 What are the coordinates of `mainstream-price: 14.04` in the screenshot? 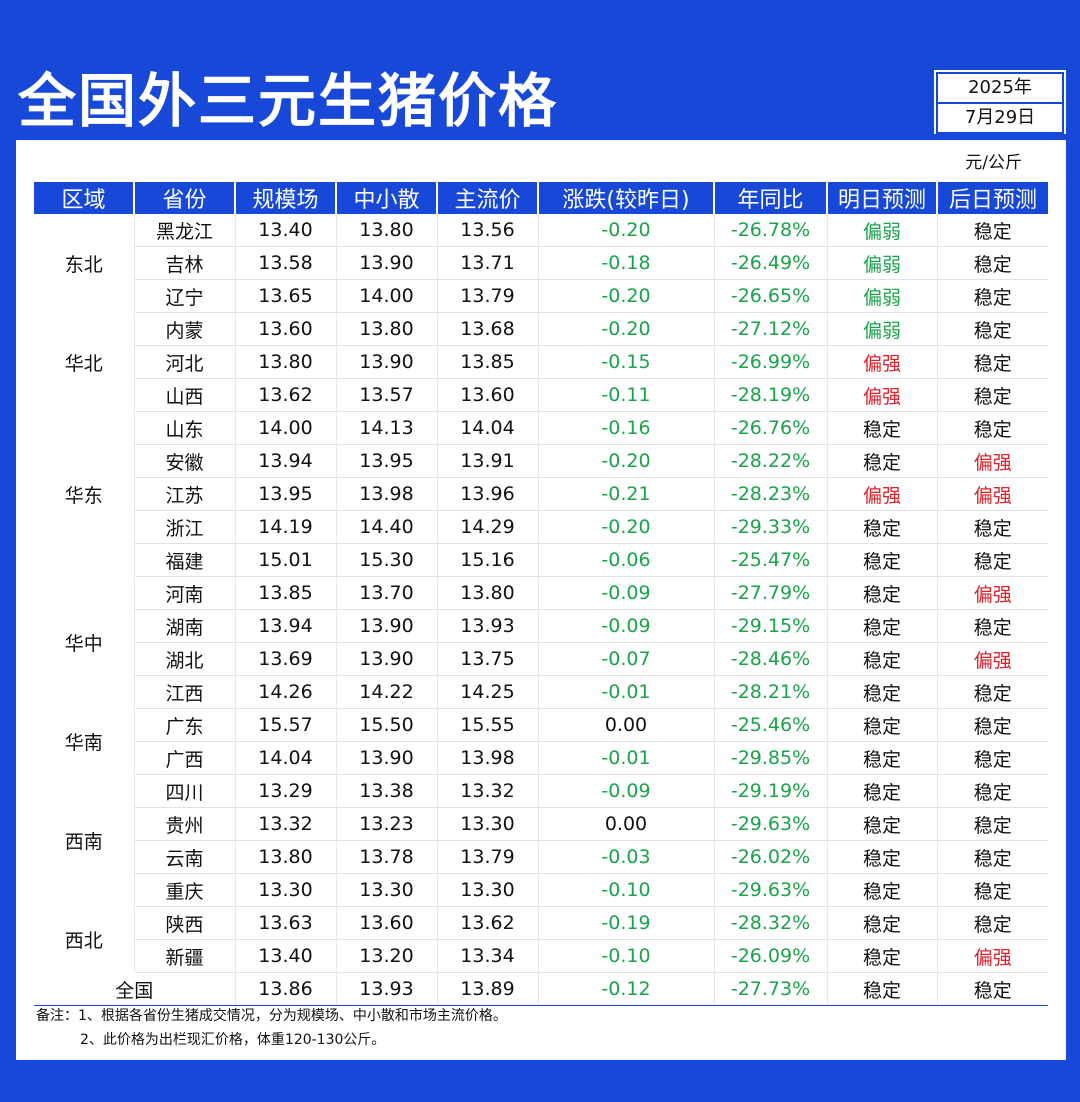 It's located at (487, 428).